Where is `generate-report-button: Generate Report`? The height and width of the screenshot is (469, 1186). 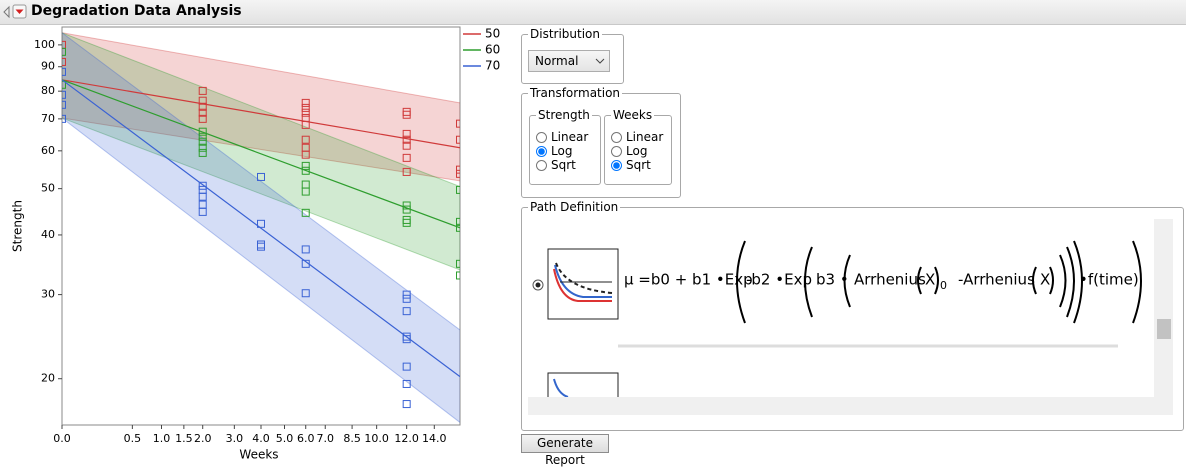 generate-report-button: Generate Report is located at coordinates (565, 450).